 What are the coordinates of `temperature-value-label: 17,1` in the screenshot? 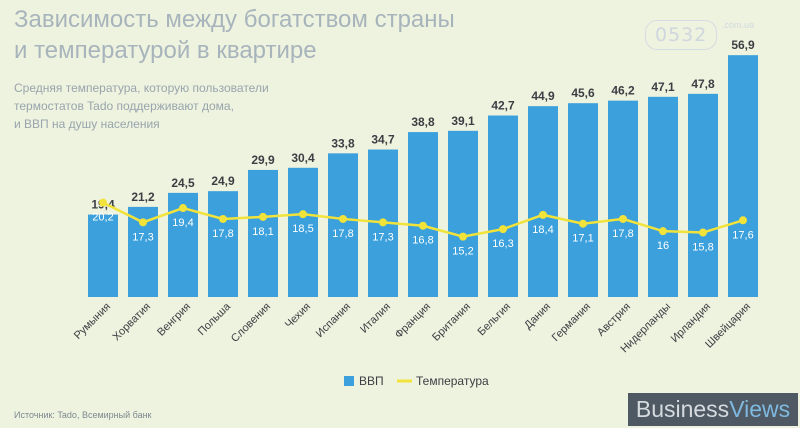 It's located at (582, 239).